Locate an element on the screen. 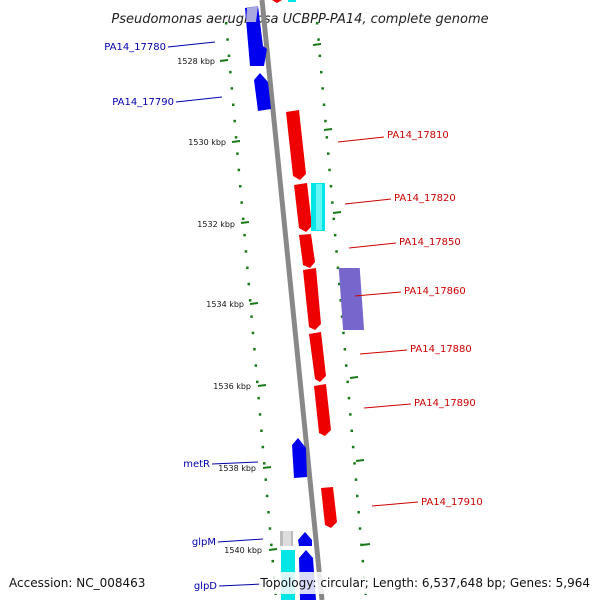 The height and width of the screenshot is (600, 600). accession-text: Accession: NC_008463 is located at coordinates (77, 583).